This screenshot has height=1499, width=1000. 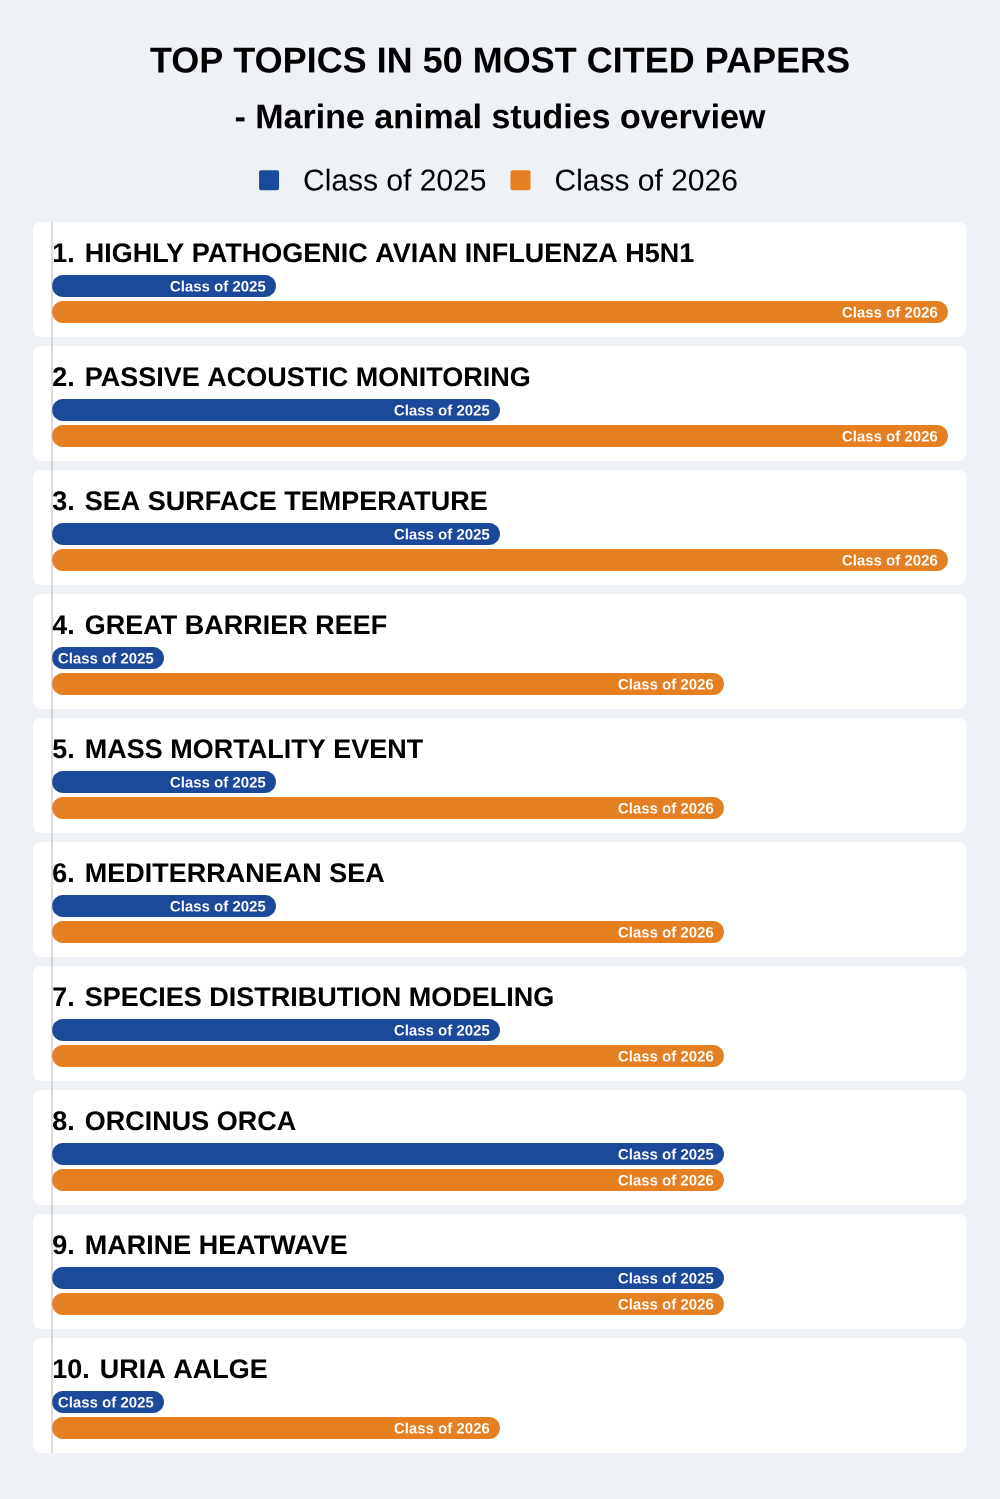 What do you see at coordinates (303, 997) in the screenshot?
I see `y-tick-label: 7. SPECIES DISTRIBUTION MODELING` at bounding box center [303, 997].